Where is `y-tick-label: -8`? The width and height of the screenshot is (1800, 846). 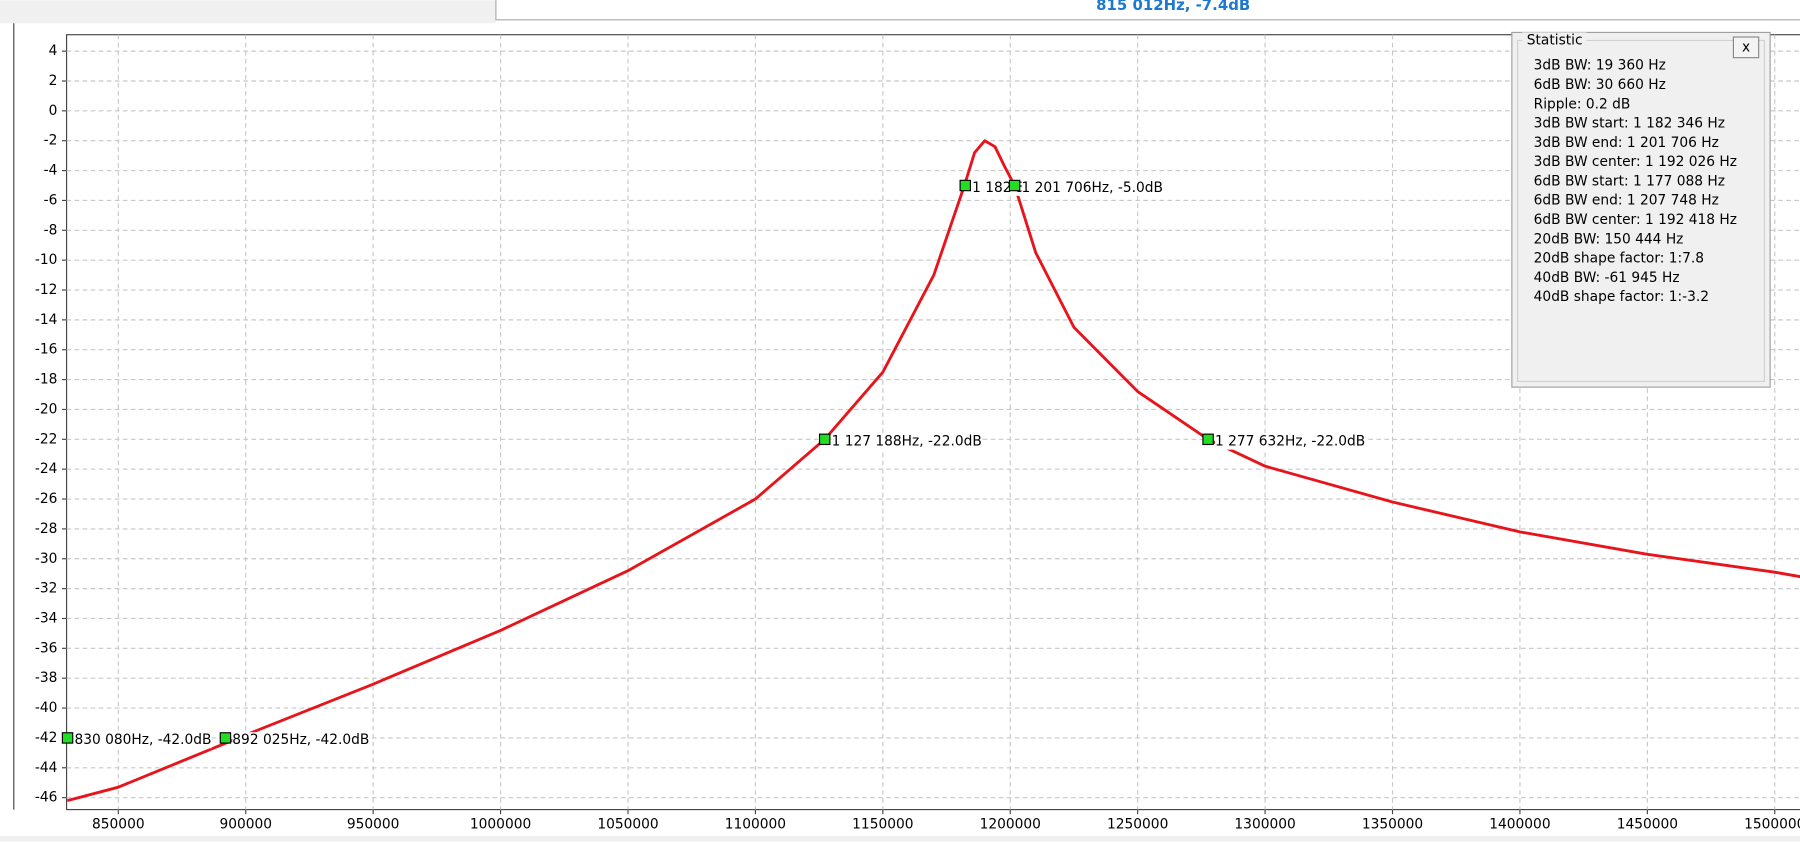
y-tick-label: -8 is located at coordinates (51, 230).